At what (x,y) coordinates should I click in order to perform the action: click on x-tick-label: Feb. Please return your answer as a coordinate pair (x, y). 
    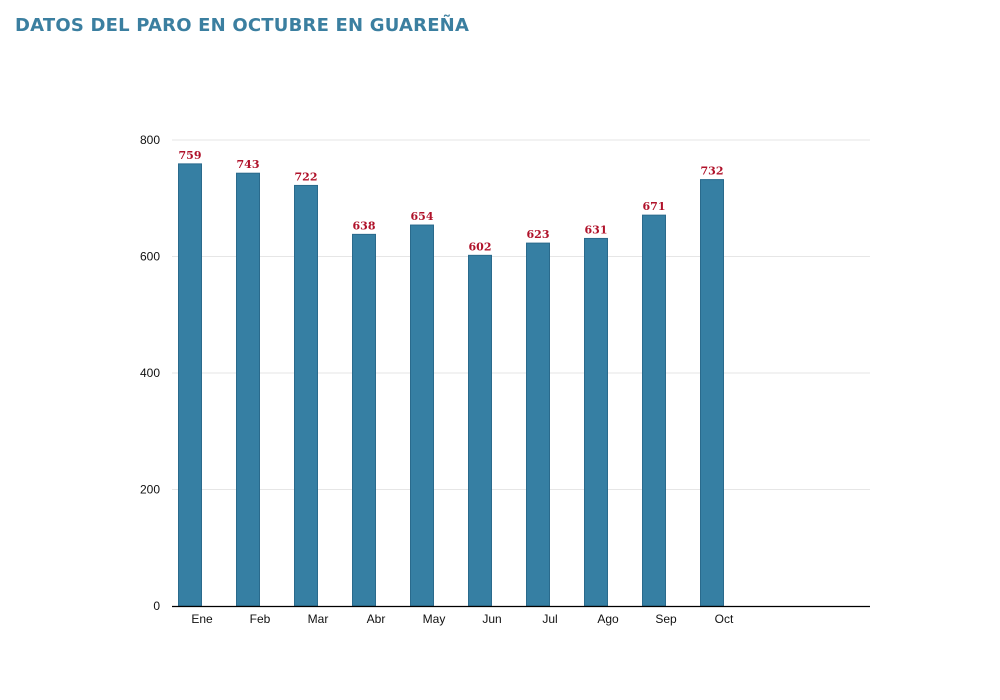
    Looking at the image, I should click on (260, 619).